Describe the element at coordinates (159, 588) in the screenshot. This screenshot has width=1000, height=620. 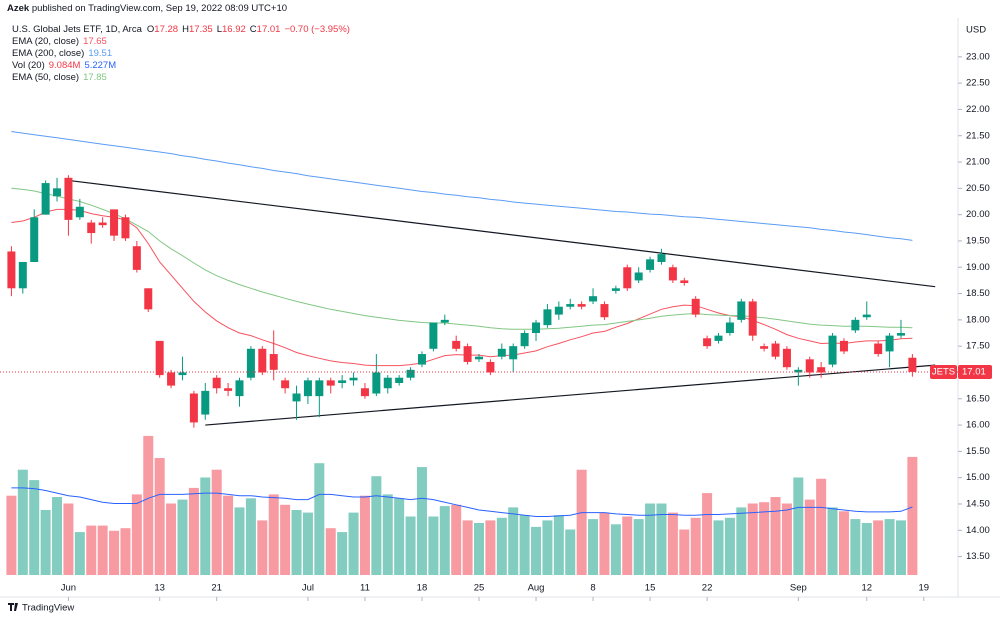
I see `x-tick-label: 13` at that location.